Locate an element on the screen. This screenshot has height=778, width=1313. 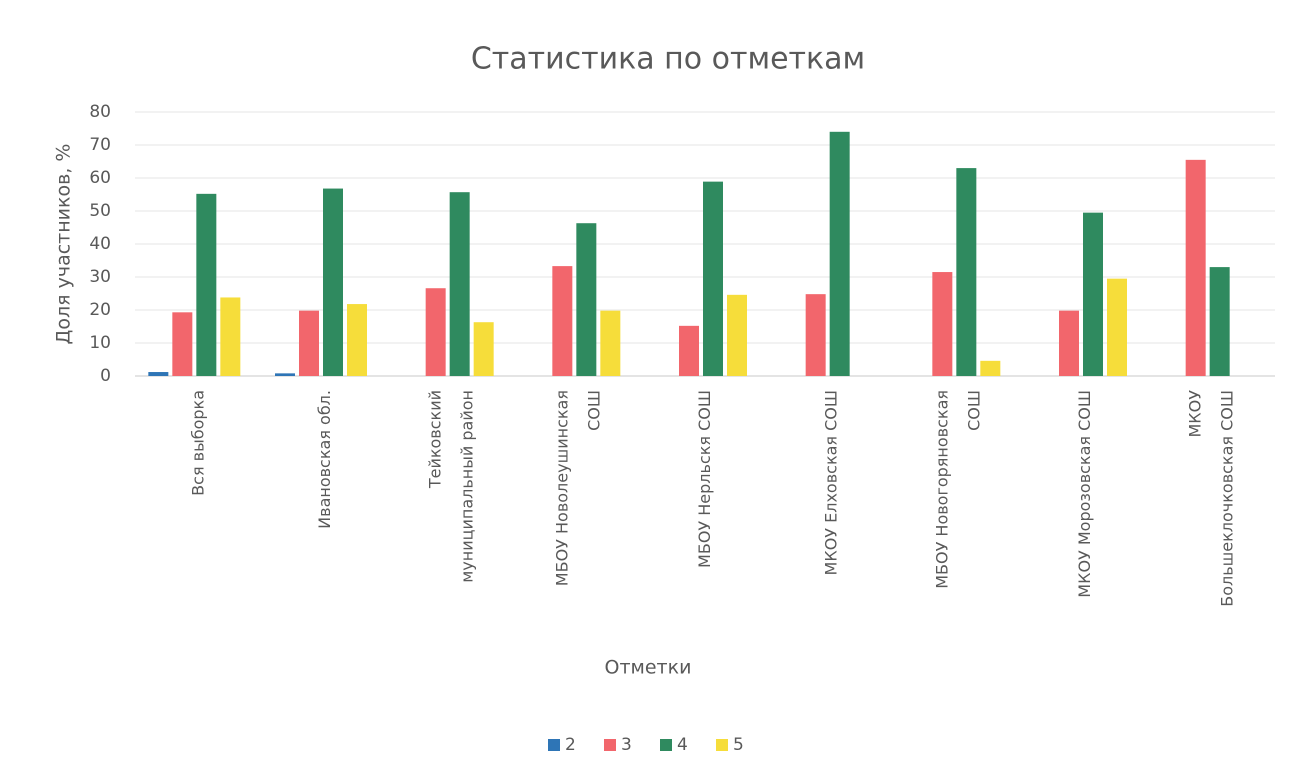
x-tick-label: Ивановская обл. is located at coordinates (324, 459).